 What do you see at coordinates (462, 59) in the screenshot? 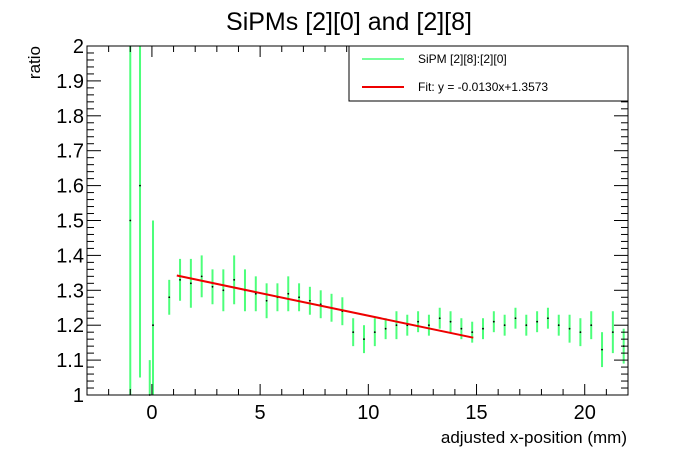
I see `legend-label-series-1: SiPM [2][8]:[2][0]` at bounding box center [462, 59].